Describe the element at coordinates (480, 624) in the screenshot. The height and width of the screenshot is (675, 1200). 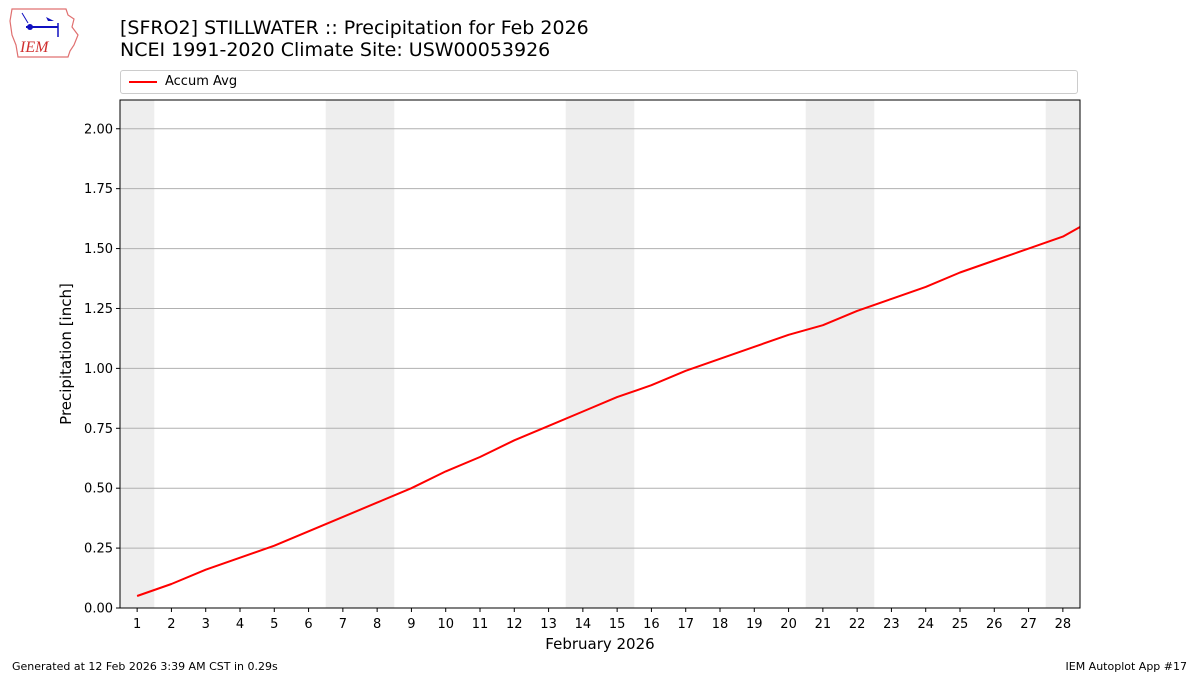
I see `x-tick-label: 11` at that location.